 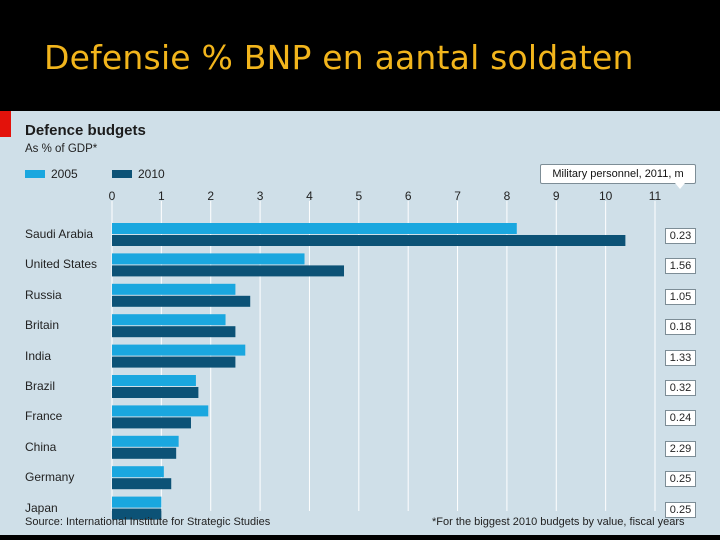 I want to click on x-tick-label-8: 8, so click(x=507, y=196).